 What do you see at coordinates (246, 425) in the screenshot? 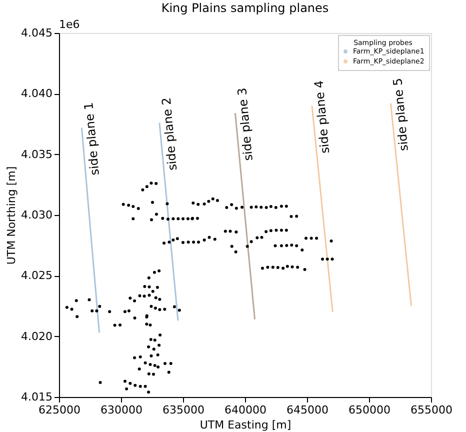
I see `x-axis-title: UTM Easting [m]` at bounding box center [246, 425].